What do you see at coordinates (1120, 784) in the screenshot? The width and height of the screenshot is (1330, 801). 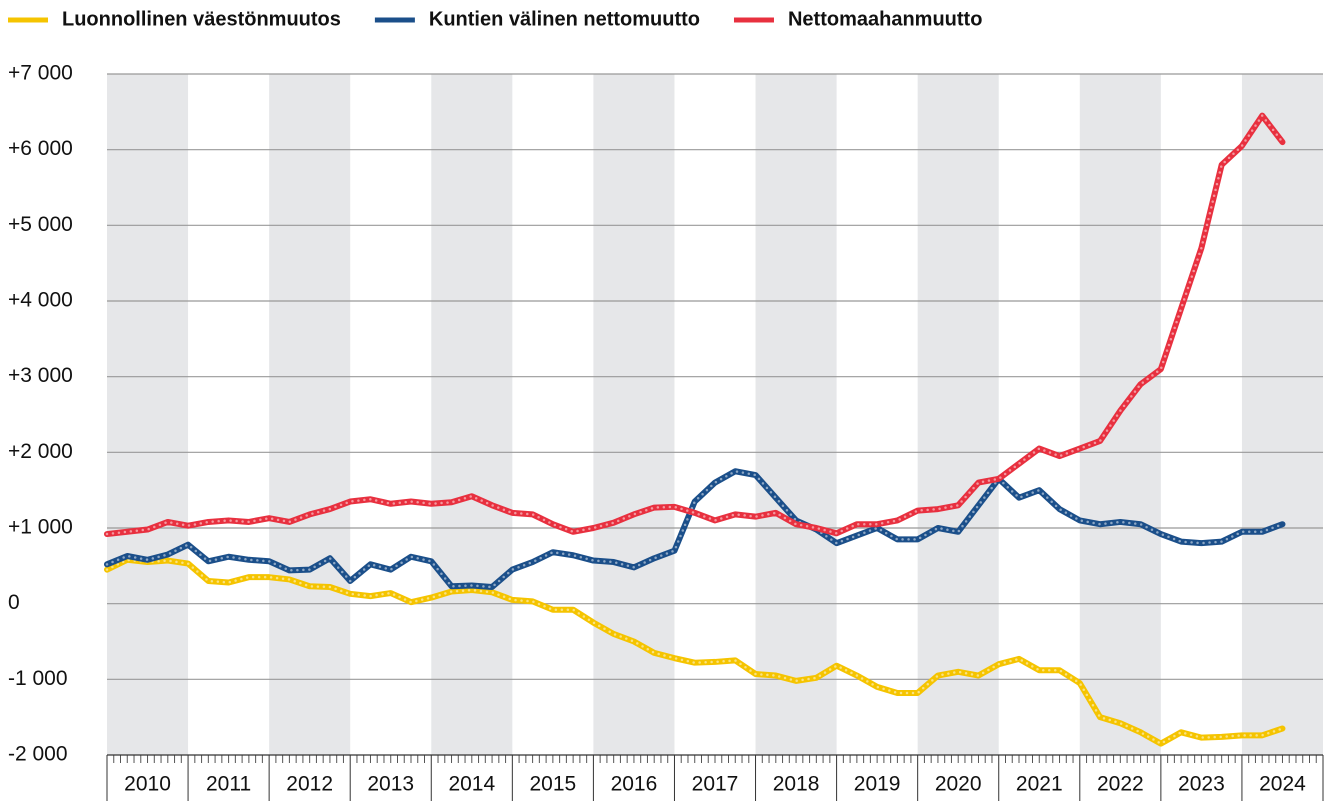 I see `x-tick-label: 2022` at bounding box center [1120, 784].